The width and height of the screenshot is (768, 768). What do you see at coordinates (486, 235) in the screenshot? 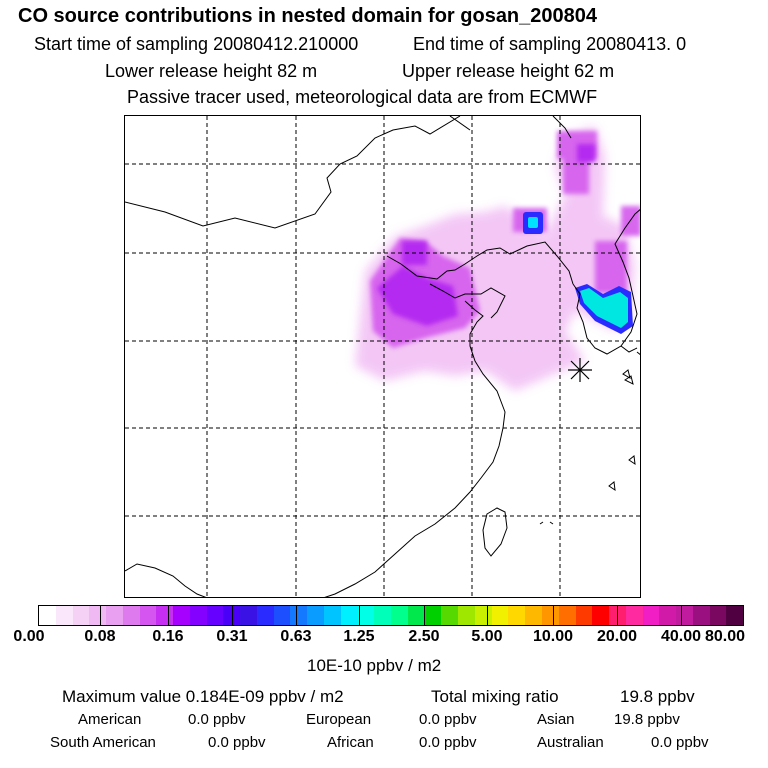
I see `plume-strong-layer` at bounding box center [486, 235].